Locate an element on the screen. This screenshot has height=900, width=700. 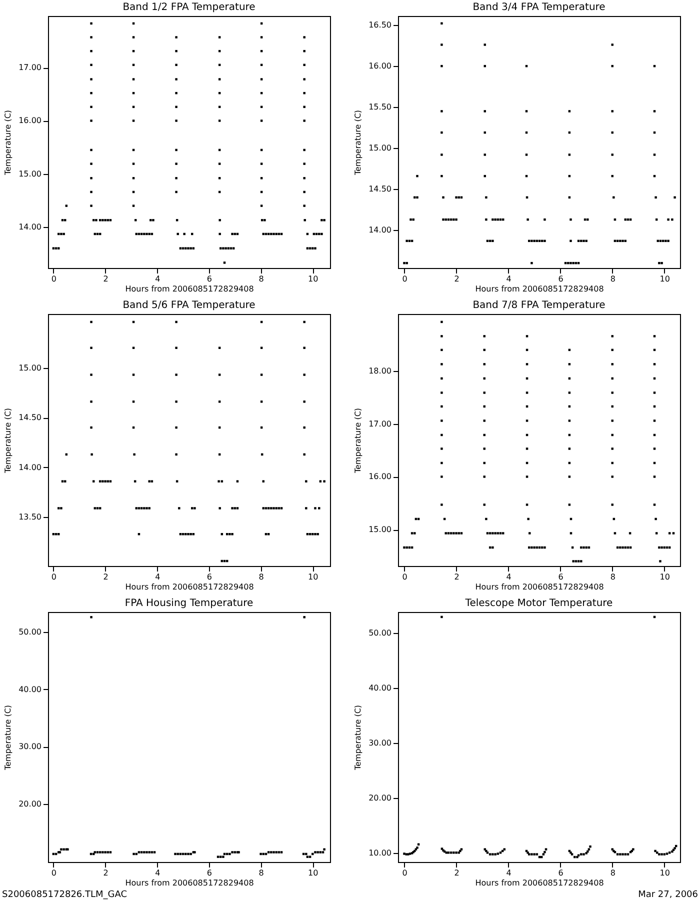
chart-title: Band 7/8 FPA Temperature is located at coordinates (539, 305).